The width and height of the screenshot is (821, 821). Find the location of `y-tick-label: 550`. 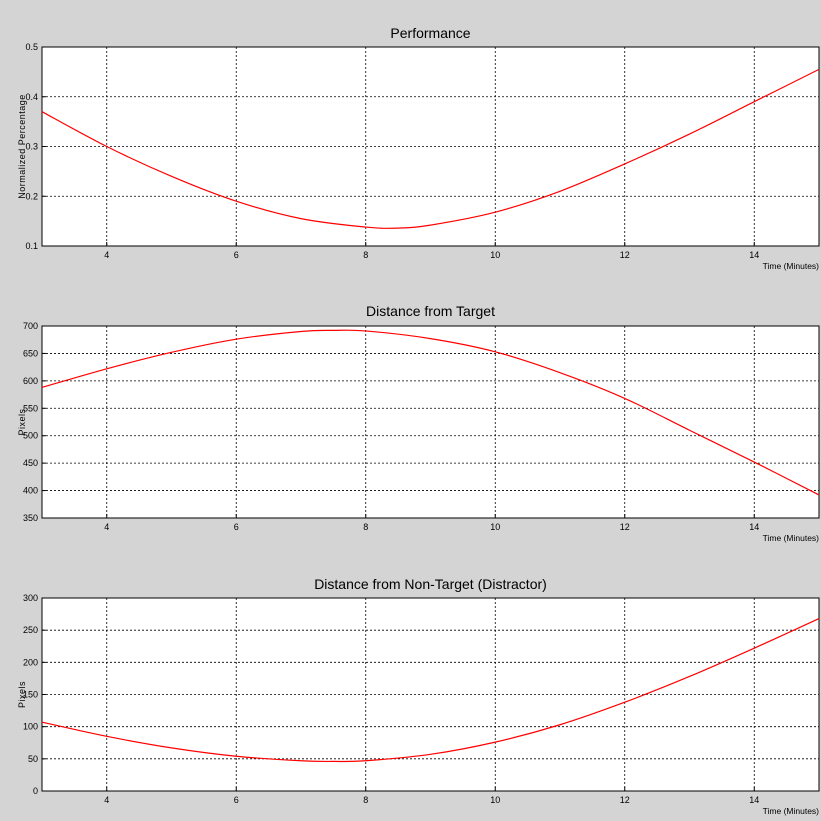

y-tick-label: 550 is located at coordinates (30, 408).